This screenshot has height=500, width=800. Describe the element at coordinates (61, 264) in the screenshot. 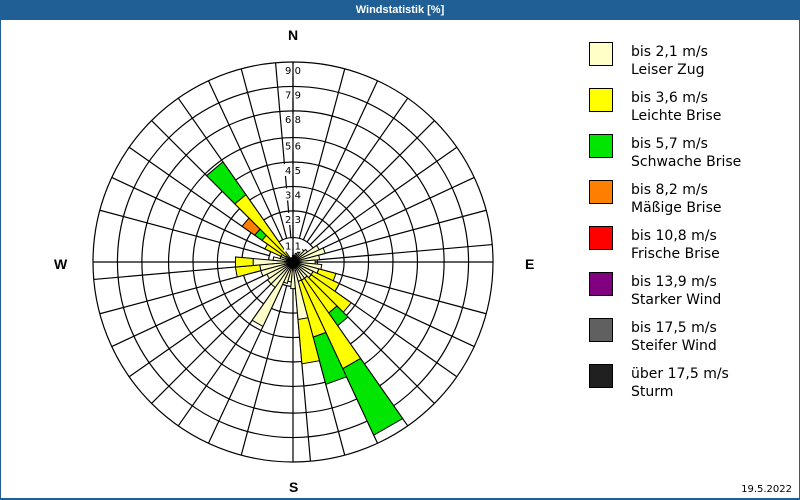

I see `compass-west-label: W` at that location.